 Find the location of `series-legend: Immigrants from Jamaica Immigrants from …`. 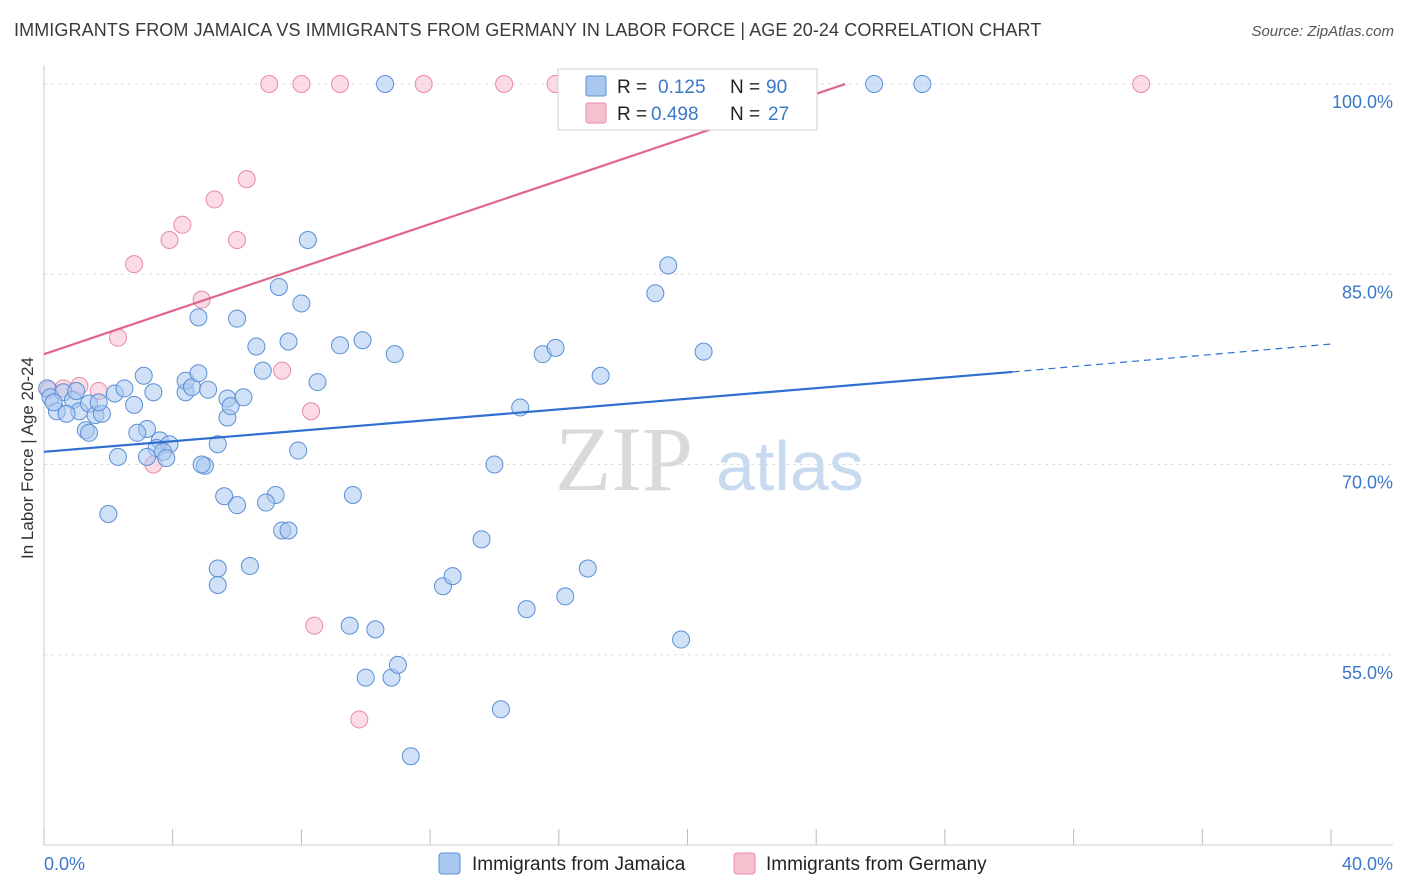

series-legend: Immigrants from Jamaica Immigrants from … is located at coordinates (712, 863).